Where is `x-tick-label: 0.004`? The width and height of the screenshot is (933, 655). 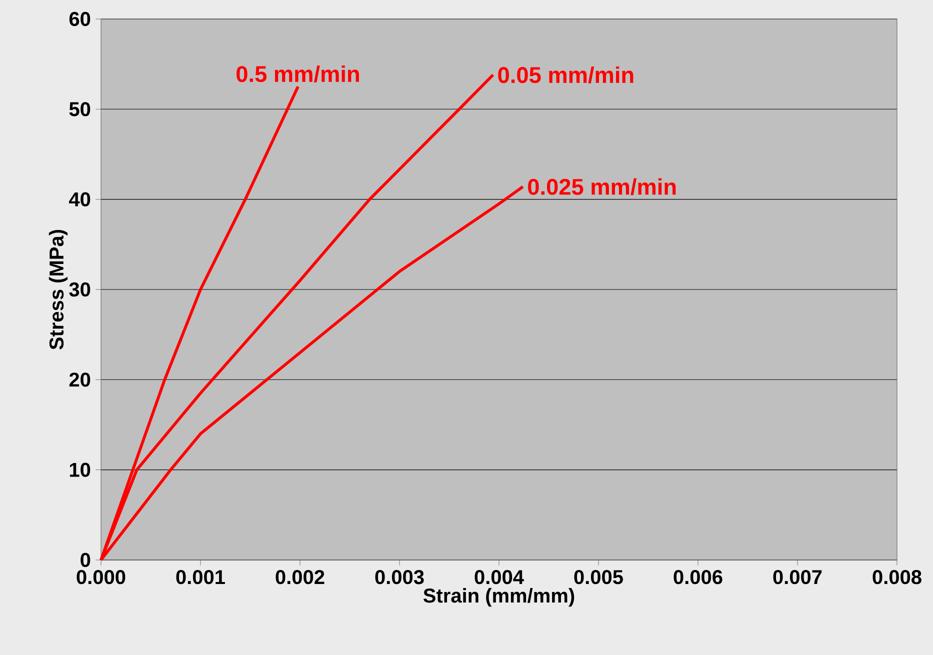 x-tick-label: 0.004 is located at coordinates (499, 577).